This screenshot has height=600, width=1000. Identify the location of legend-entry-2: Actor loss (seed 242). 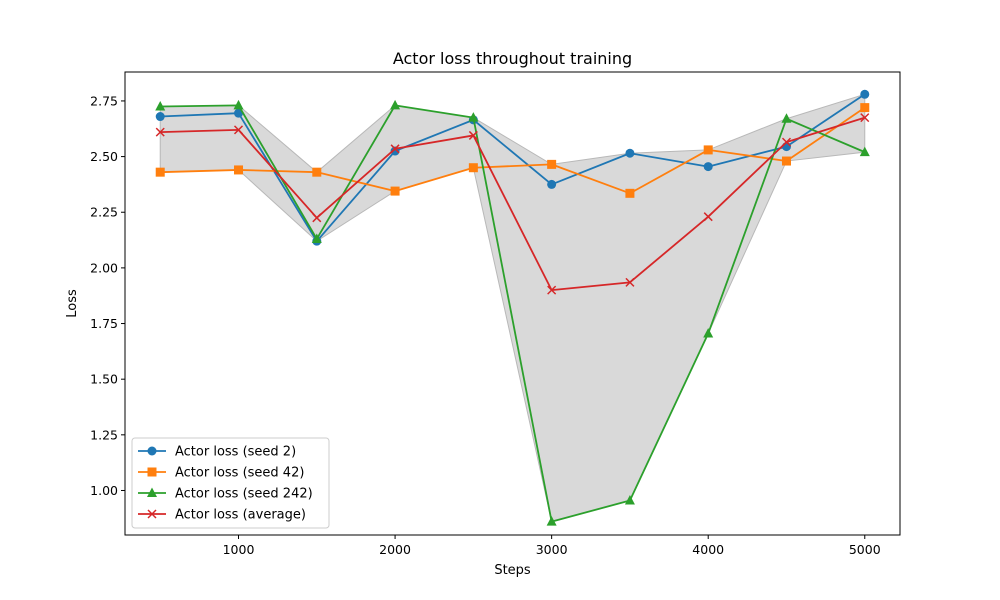
(225, 494).